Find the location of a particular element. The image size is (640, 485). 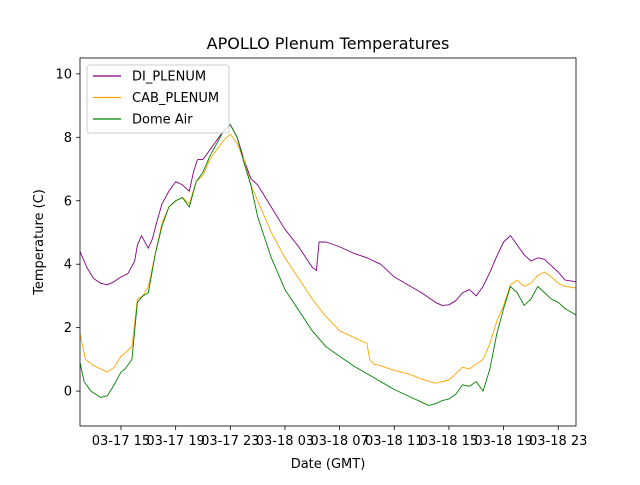

x-tick-label: 03-18 23 is located at coordinates (558, 441).